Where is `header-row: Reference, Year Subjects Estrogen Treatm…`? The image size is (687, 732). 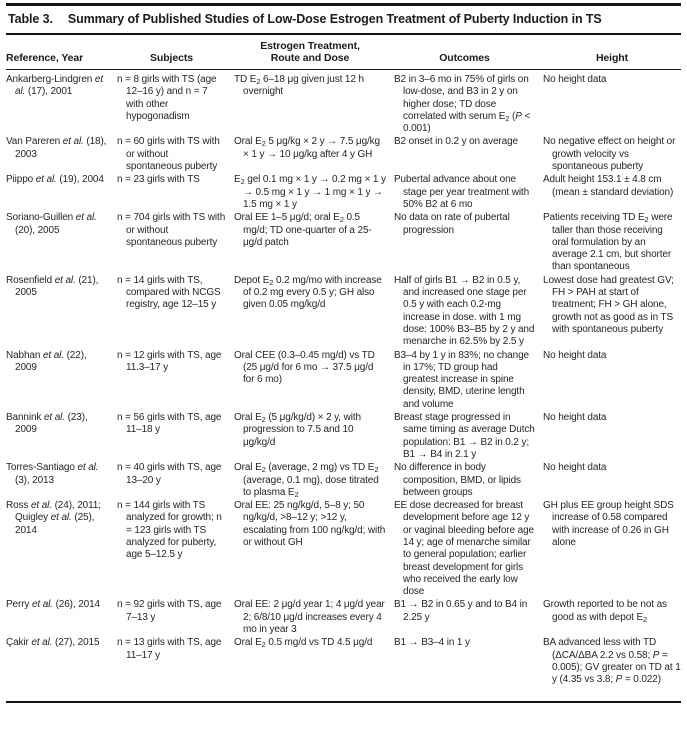 header-row: Reference, Year Subjects Estrogen Treatm… is located at coordinates (343, 52).